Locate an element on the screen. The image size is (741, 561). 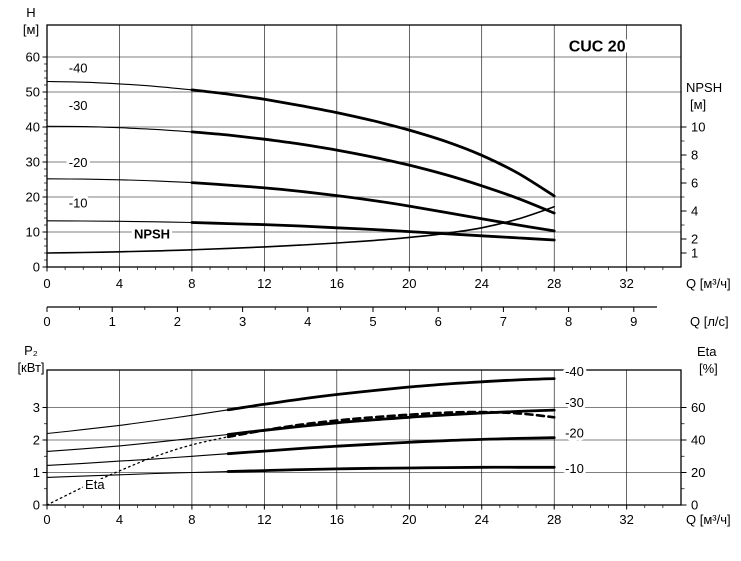
y-tick-label: 60 is located at coordinates (33, 56).